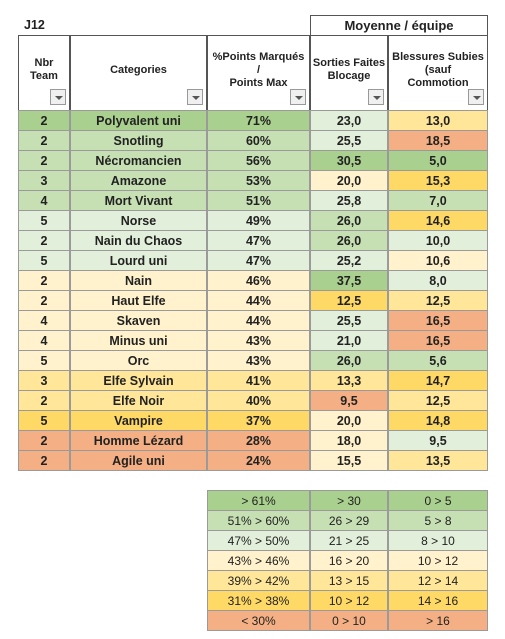 This screenshot has width=505, height=639. What do you see at coordinates (438, 240) in the screenshot?
I see `table-cell: 10,0` at bounding box center [438, 240].